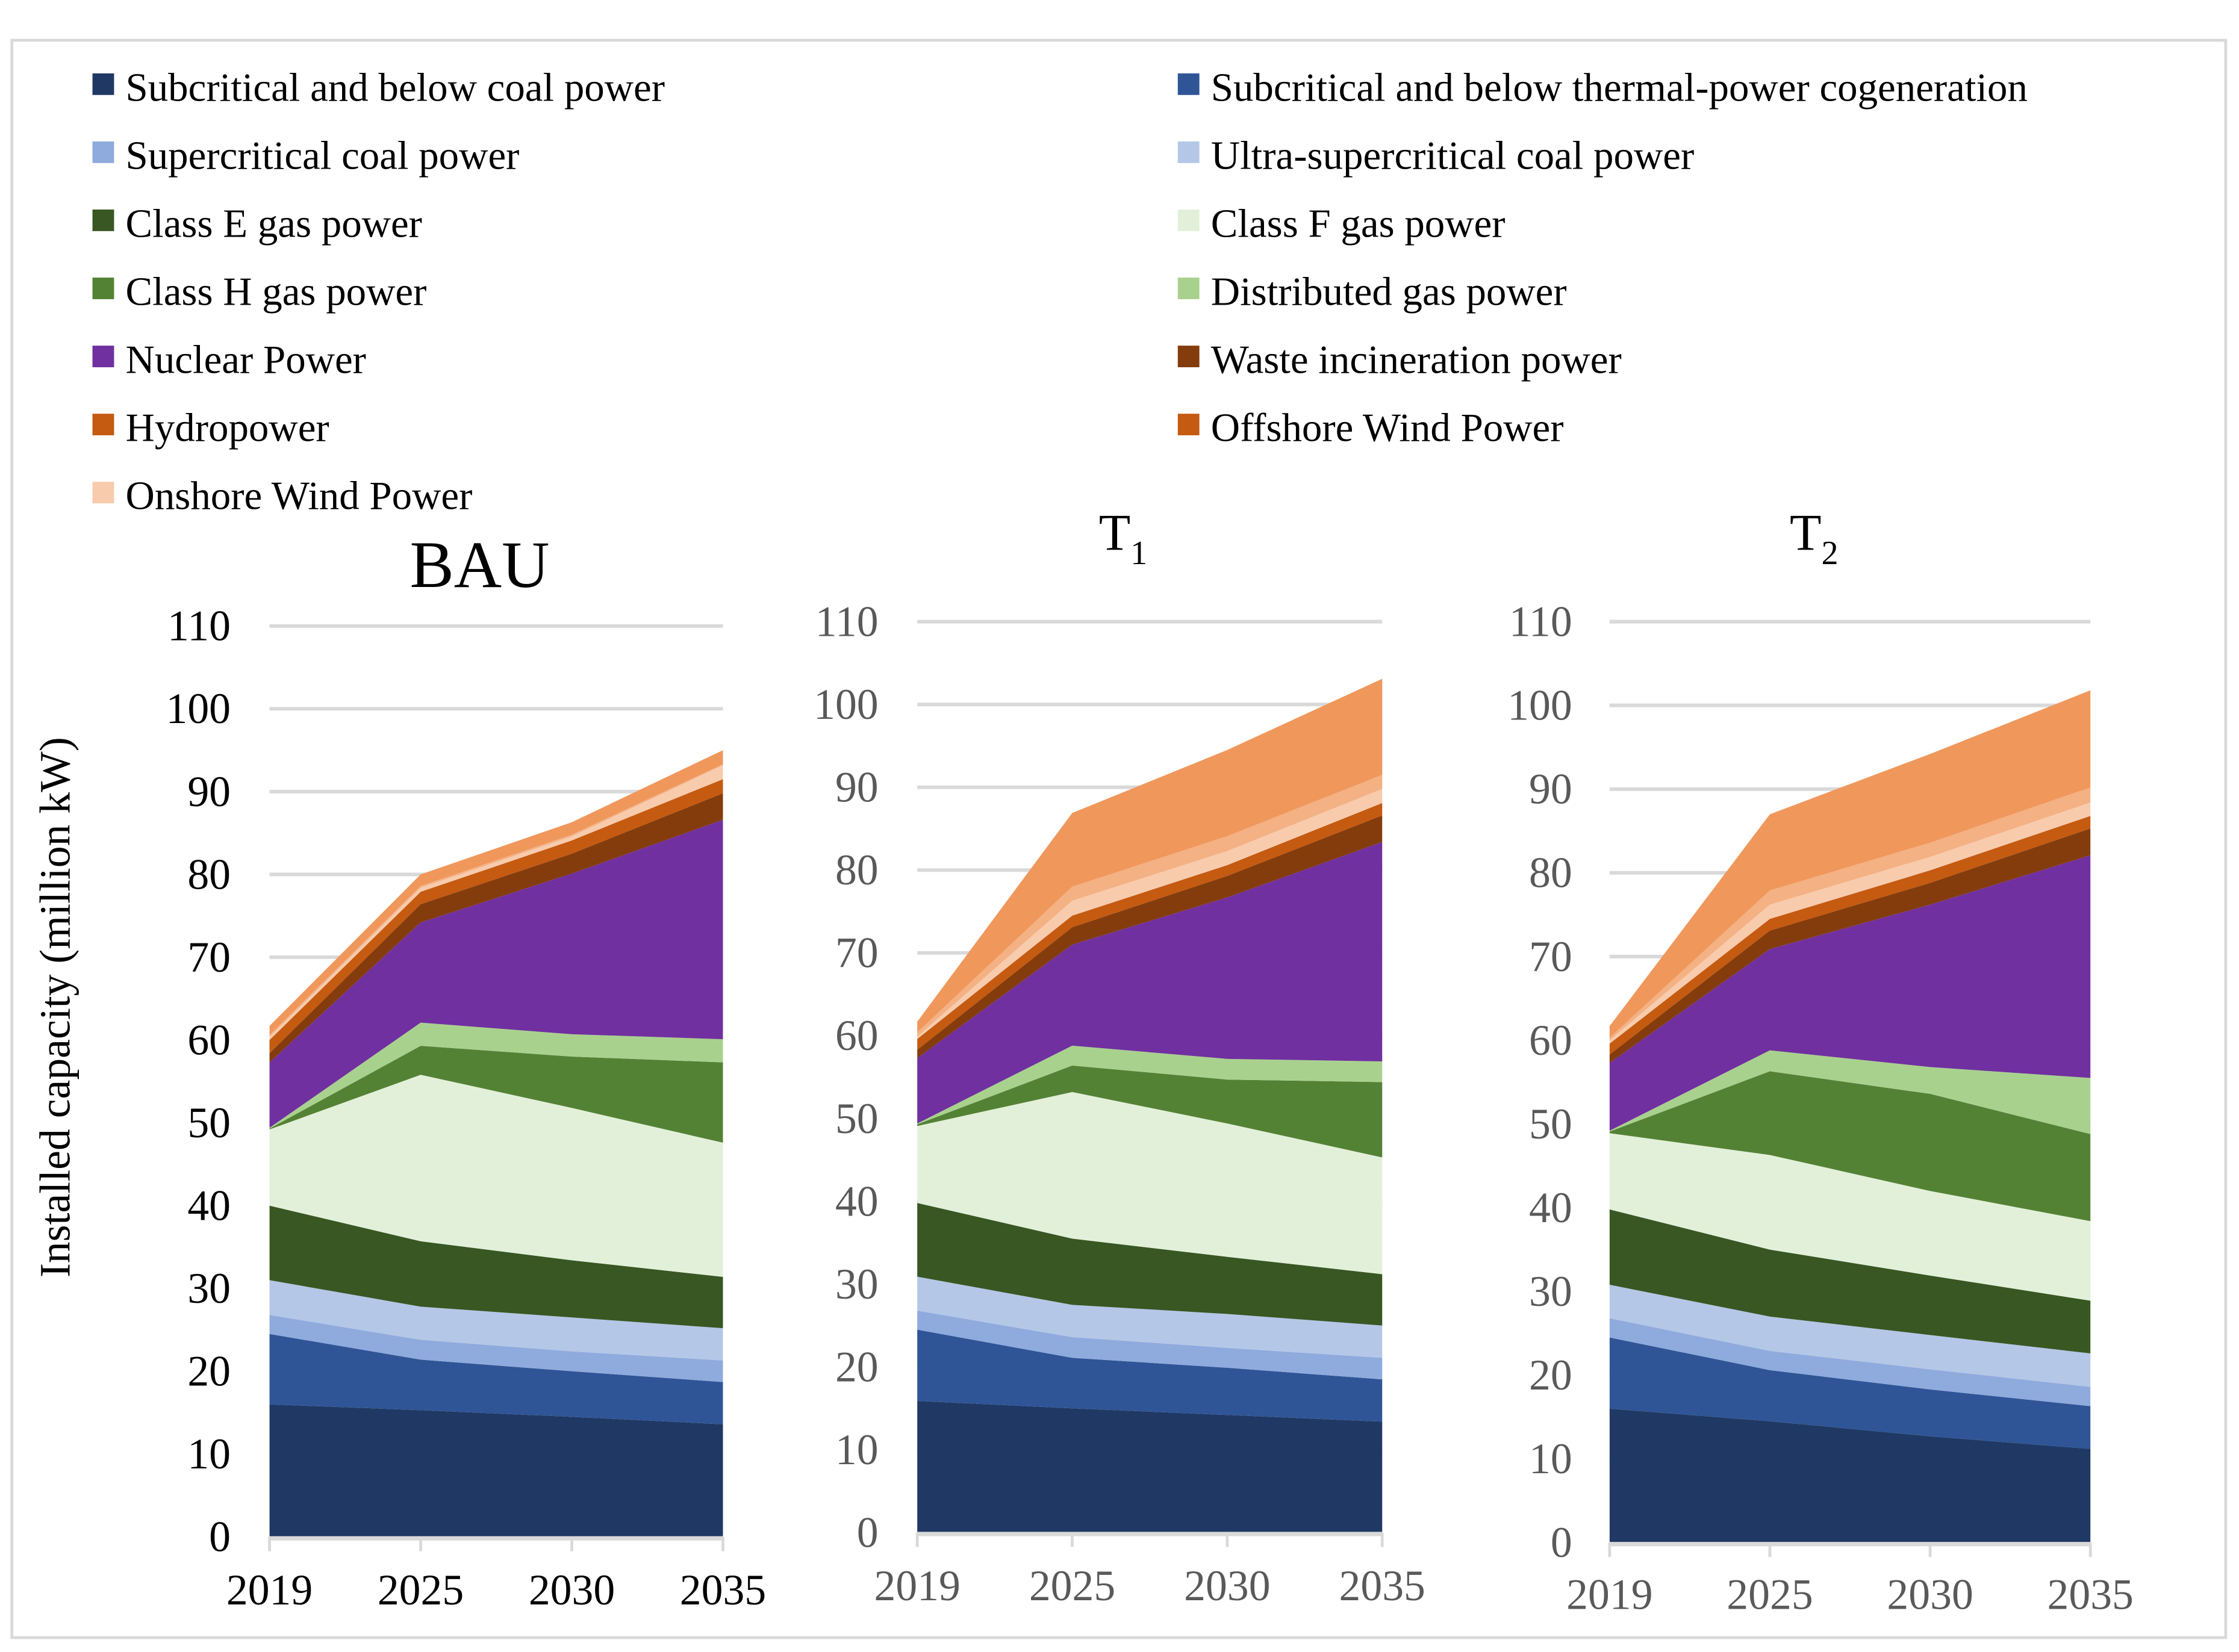 This screenshot has width=2239, height=1652. I want to click on legend-label: Nuclear Power, so click(246, 360).